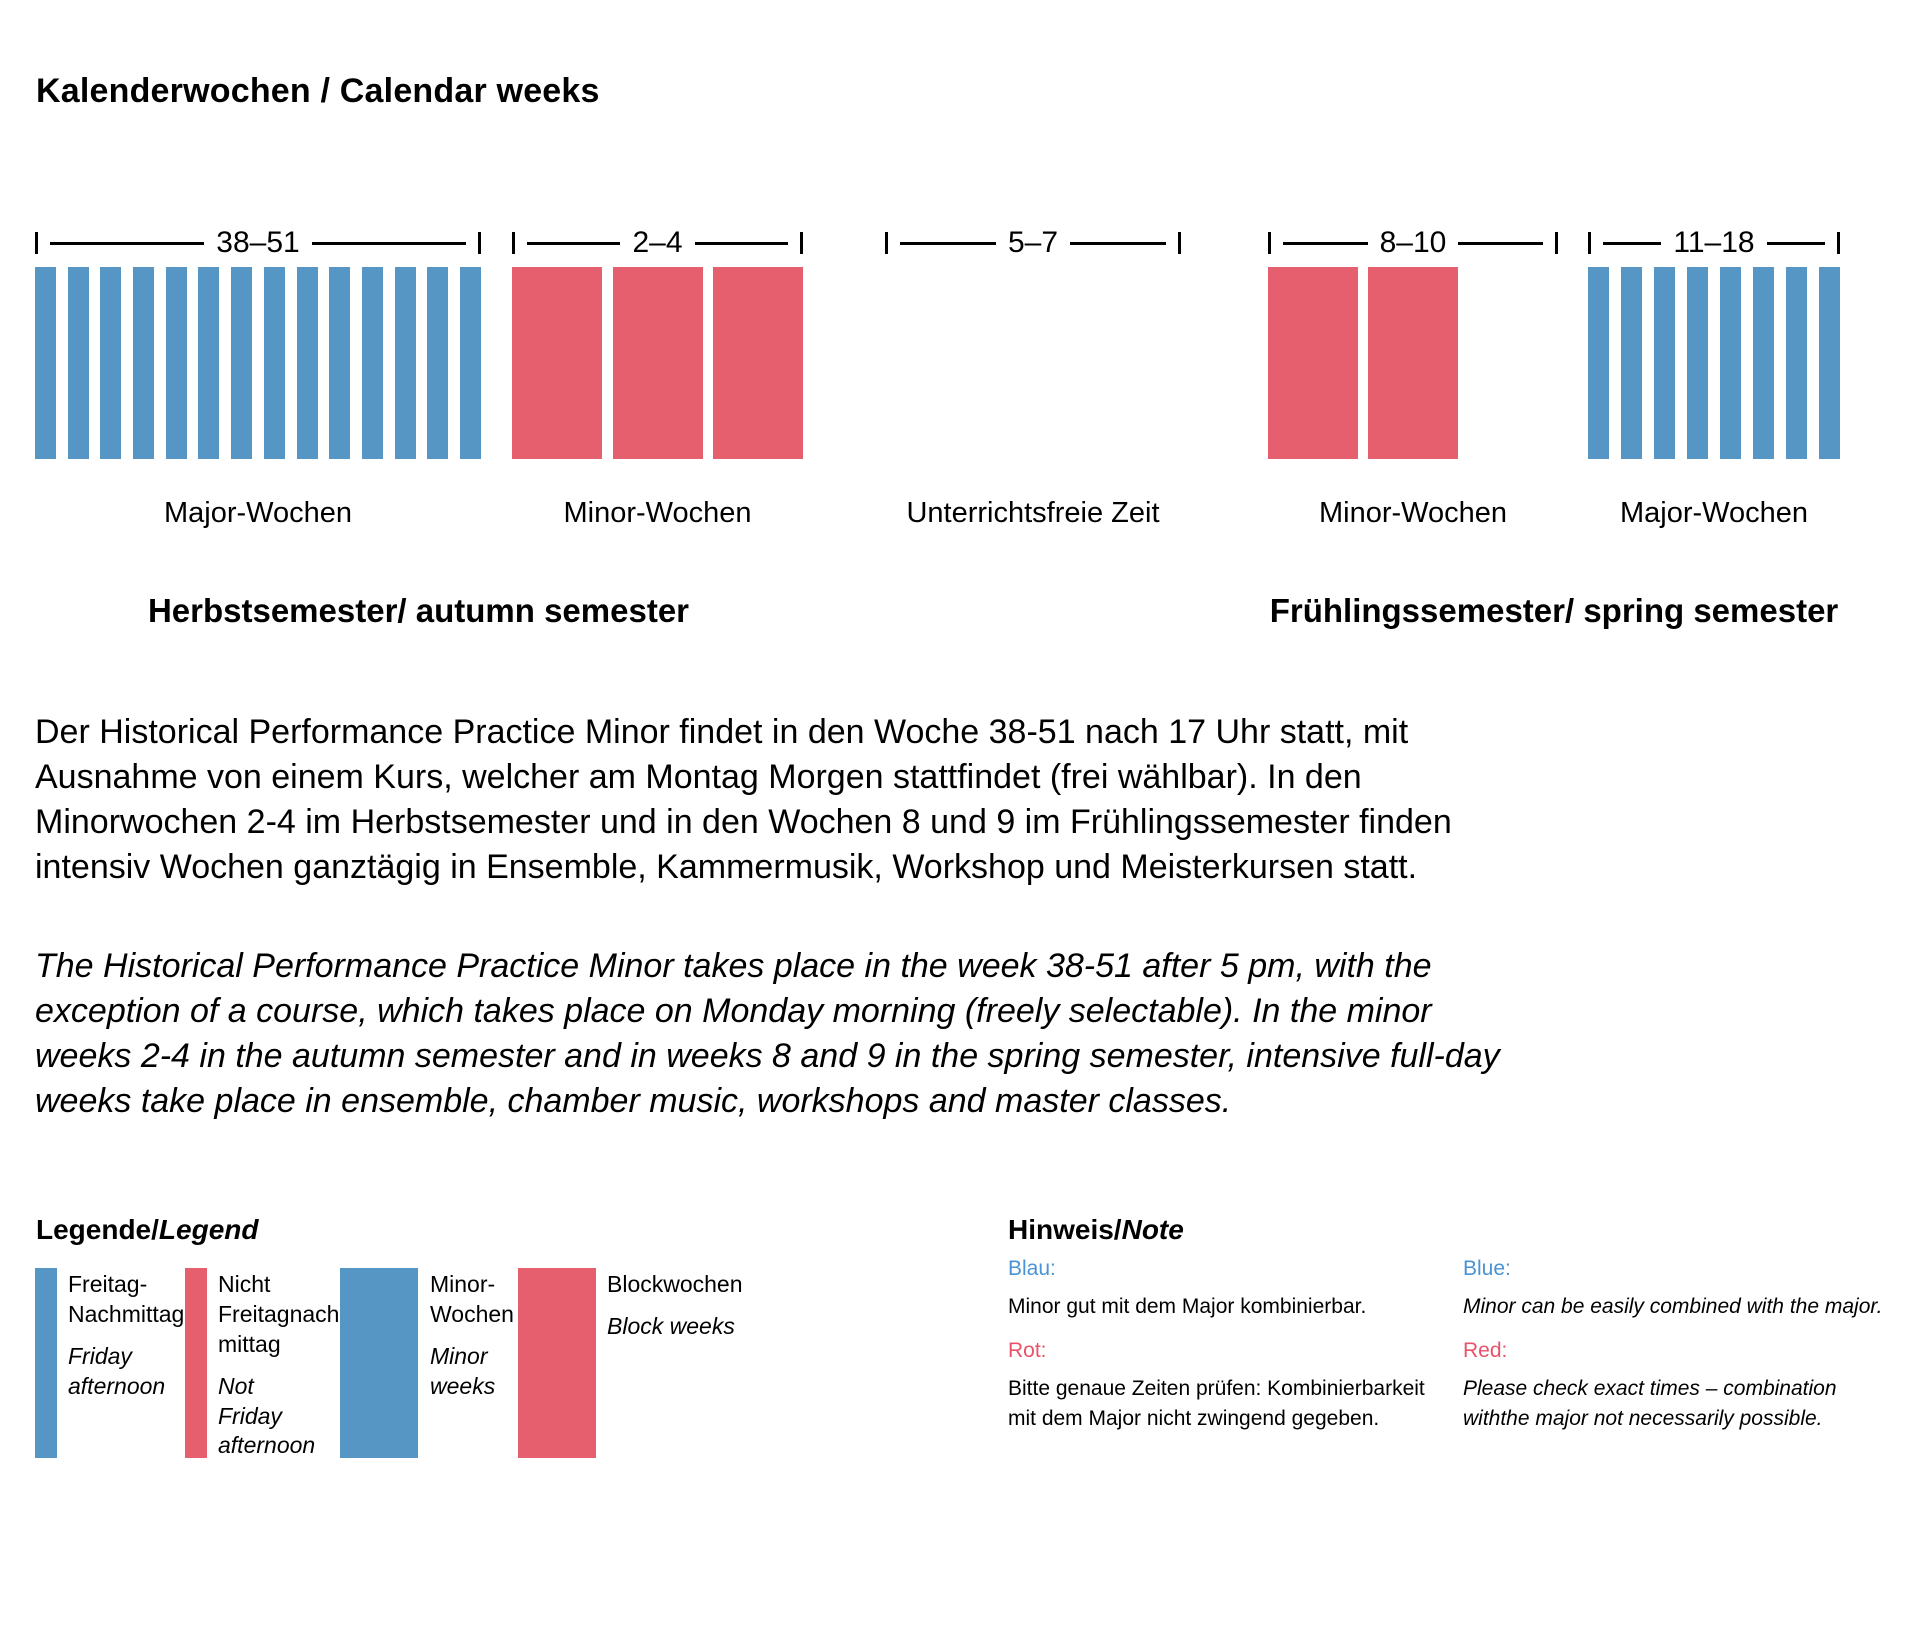 This screenshot has width=1920, height=1631. I want to click on week-bars-empty, so click(1033, 363).